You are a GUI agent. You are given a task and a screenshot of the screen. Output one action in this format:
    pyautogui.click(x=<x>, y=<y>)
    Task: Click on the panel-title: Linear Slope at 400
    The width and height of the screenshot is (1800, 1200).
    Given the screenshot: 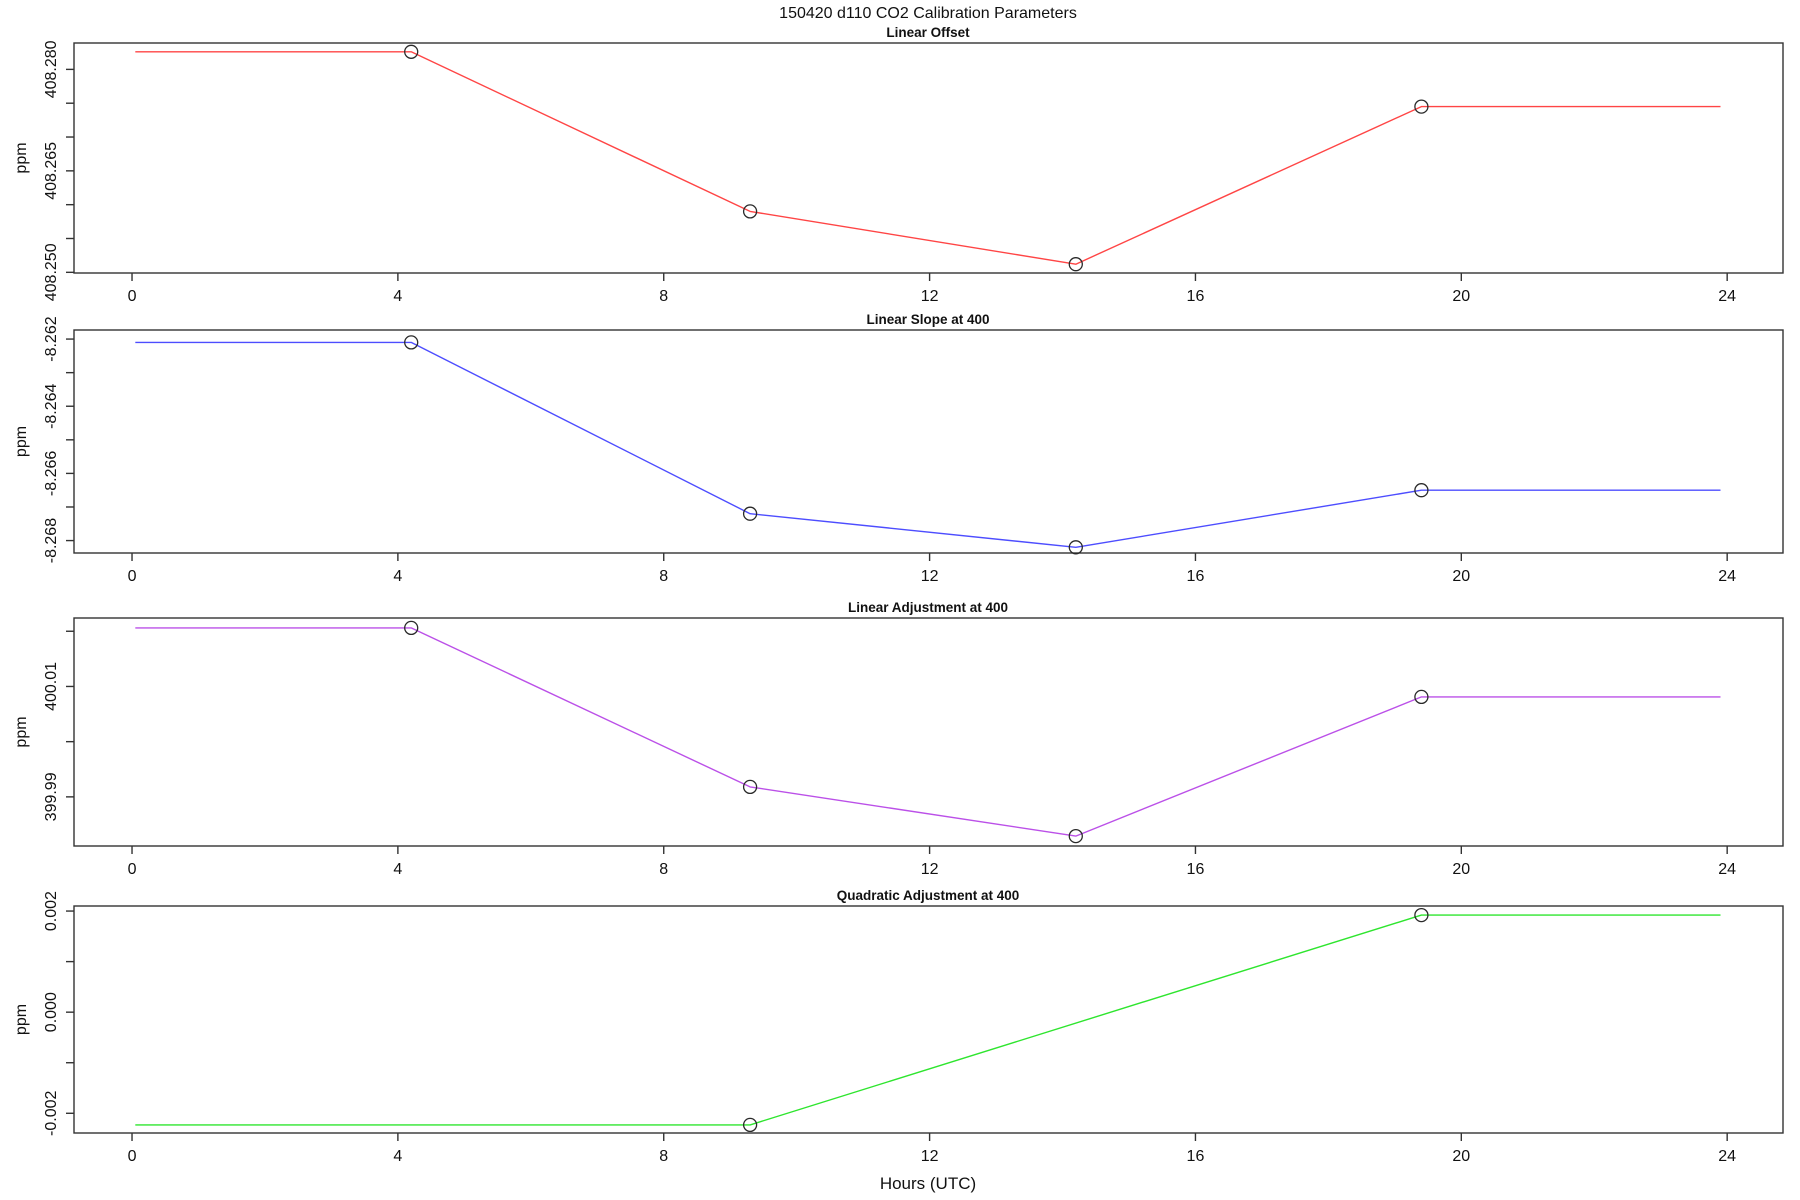 What is the action you would take?
    pyautogui.click(x=927, y=319)
    